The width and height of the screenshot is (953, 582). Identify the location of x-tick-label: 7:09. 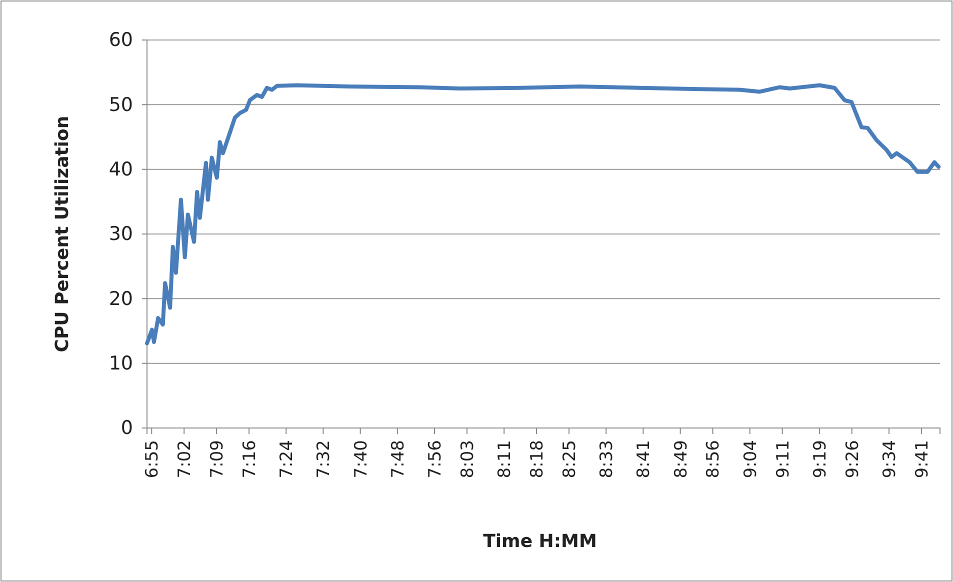
(218, 459).